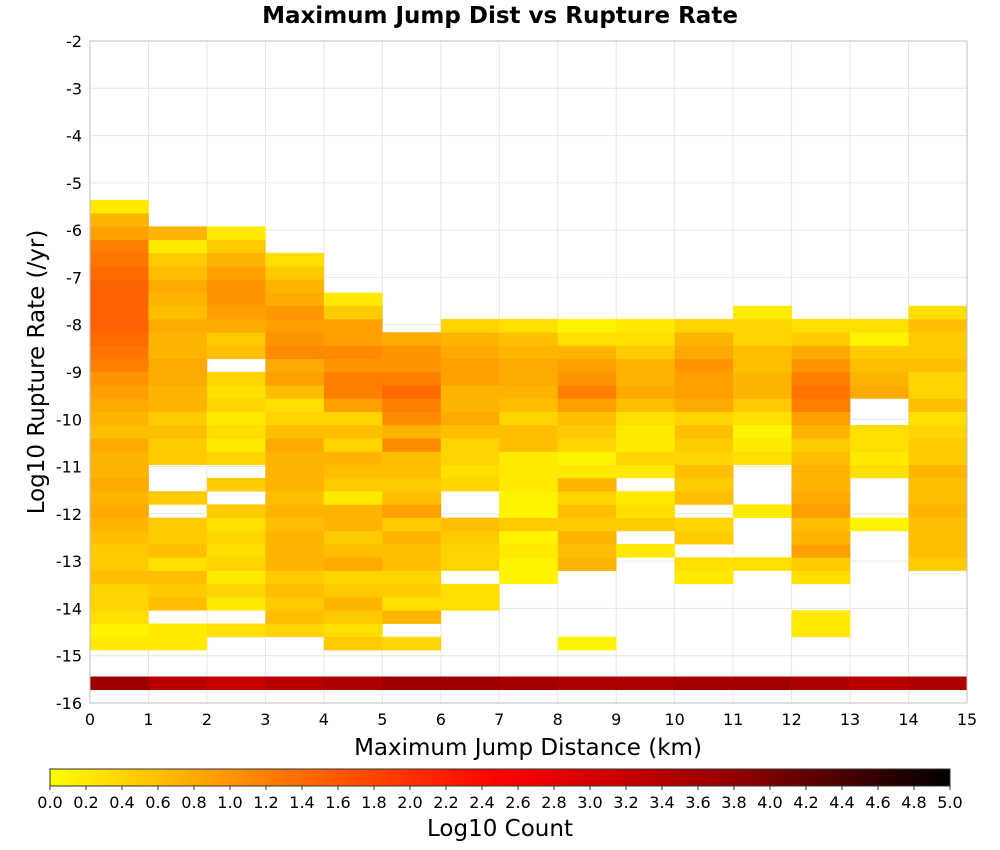  Describe the element at coordinates (69, 467) in the screenshot. I see `y-tick-label: -11` at that location.